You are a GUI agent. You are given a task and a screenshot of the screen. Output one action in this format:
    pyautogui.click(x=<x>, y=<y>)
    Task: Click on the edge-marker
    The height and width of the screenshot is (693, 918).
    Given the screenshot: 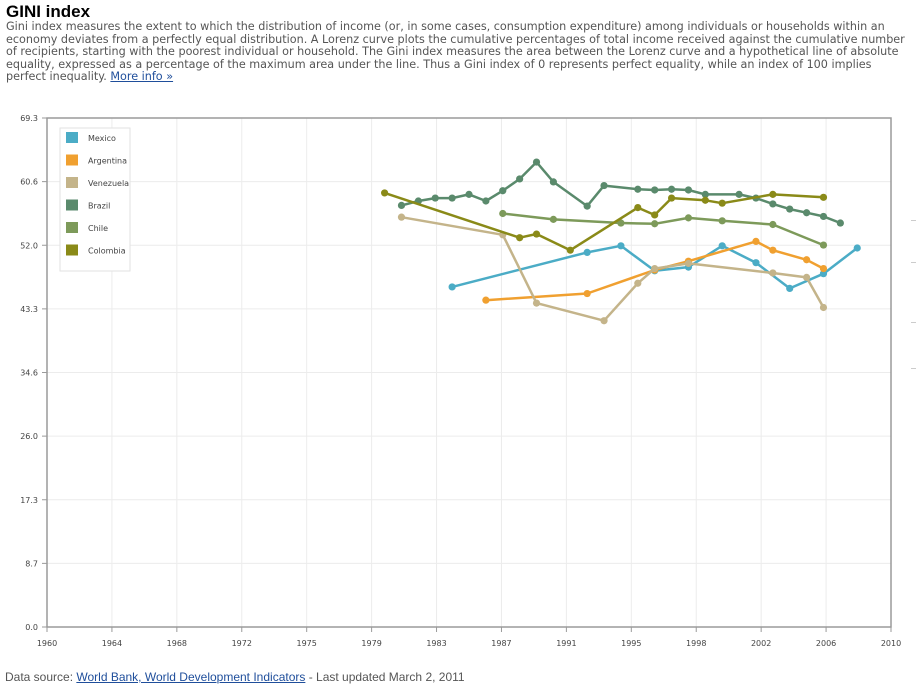 What is the action you would take?
    pyautogui.click(x=913, y=220)
    